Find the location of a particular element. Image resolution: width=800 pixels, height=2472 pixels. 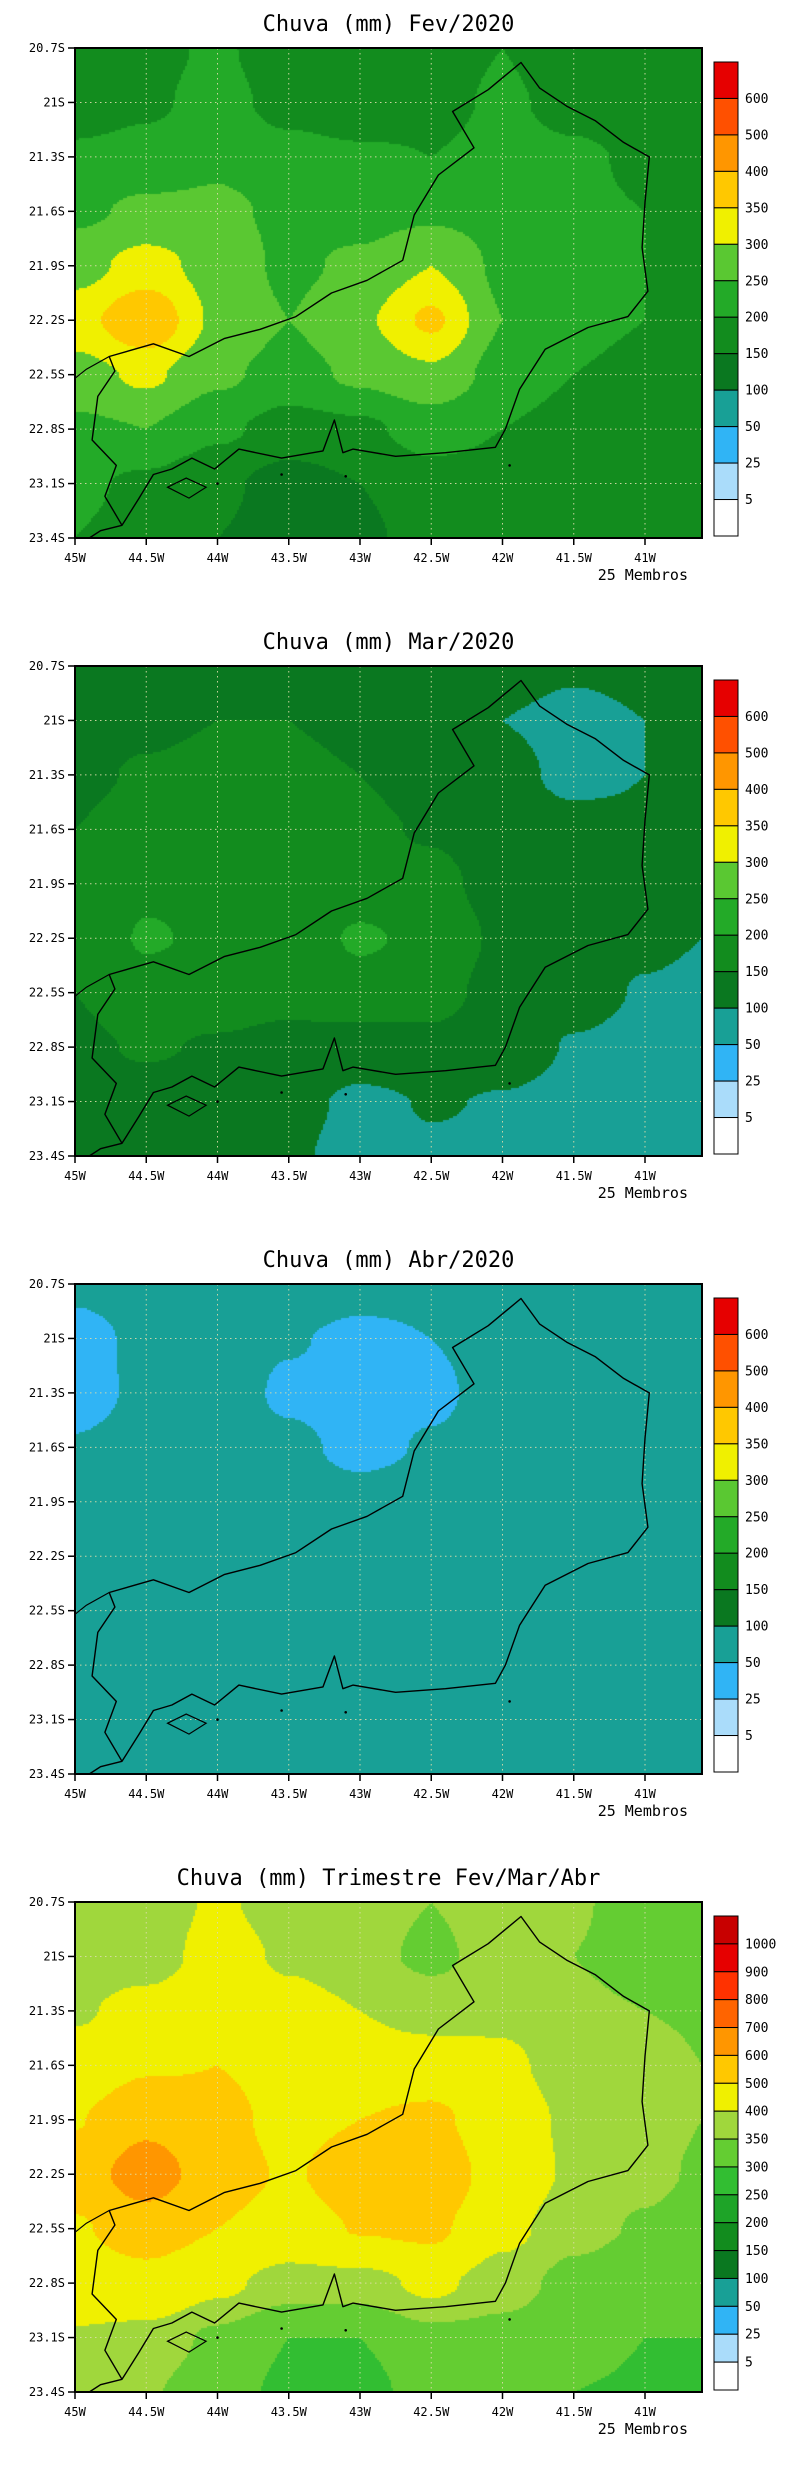

colorbar-label: 700 is located at coordinates (756, 2028).